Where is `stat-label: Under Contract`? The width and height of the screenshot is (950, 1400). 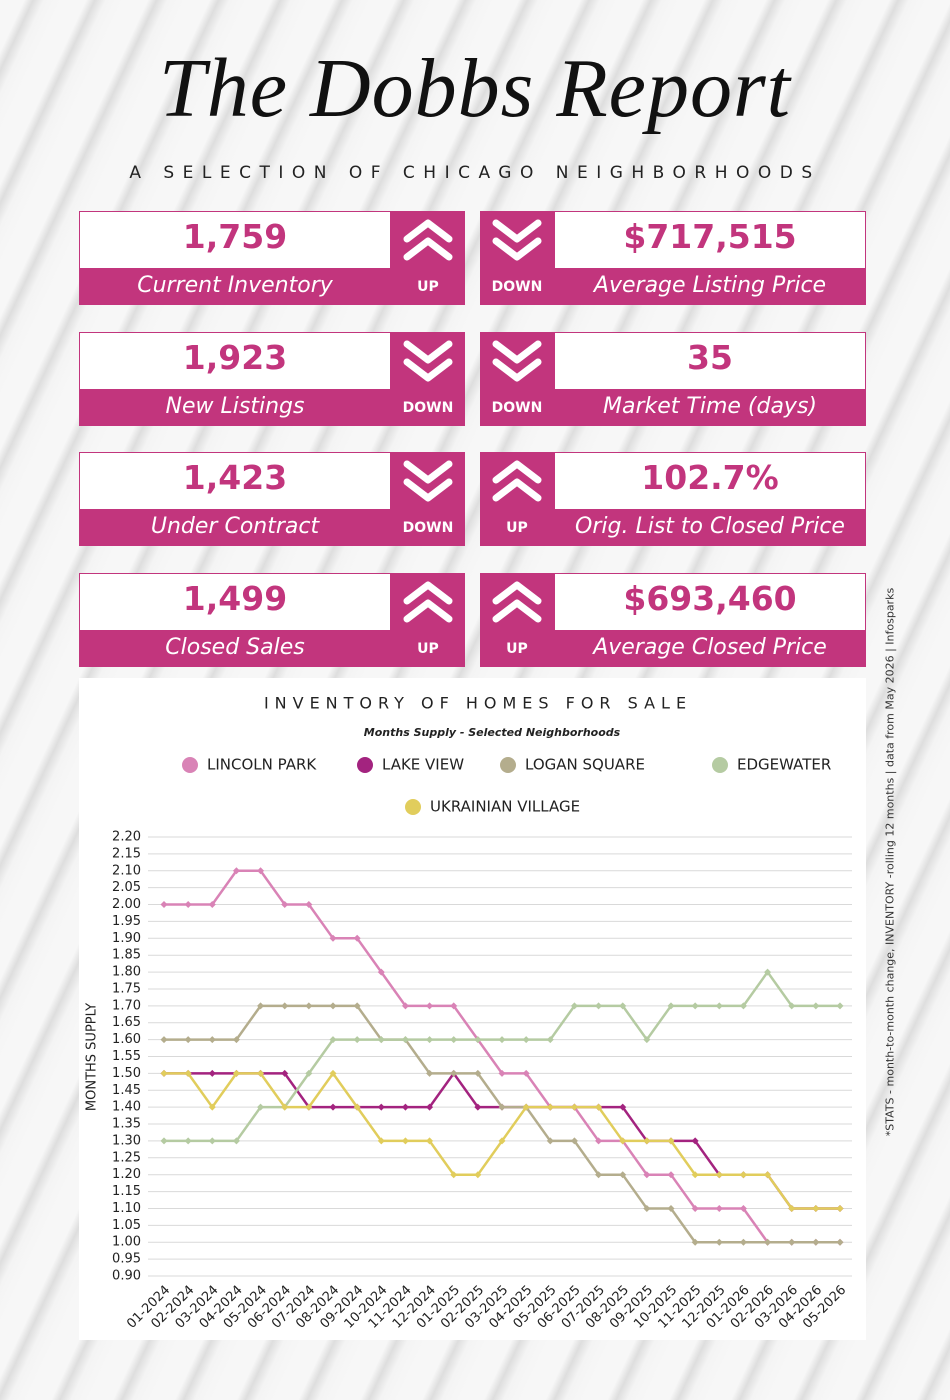 stat-label: Under Contract is located at coordinates (235, 526).